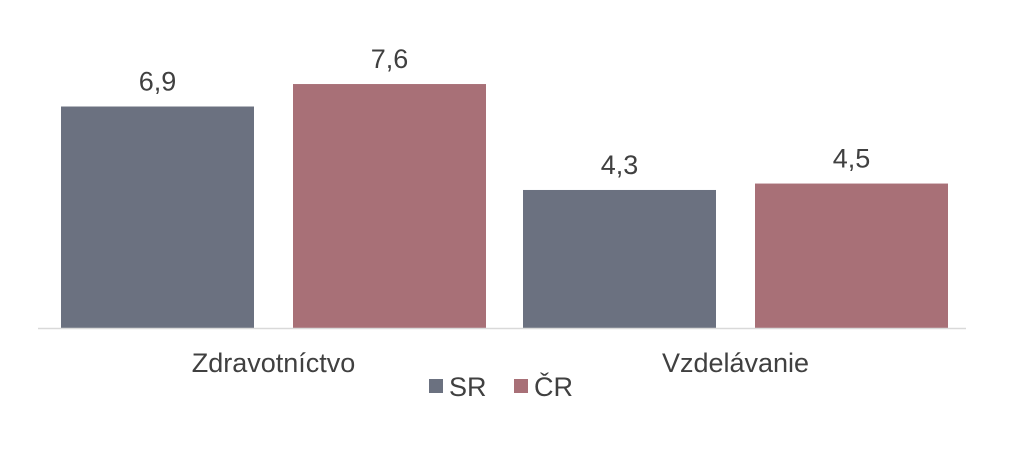  Describe the element at coordinates (553, 386) in the screenshot. I see `legend-label-čr: ČR` at that location.